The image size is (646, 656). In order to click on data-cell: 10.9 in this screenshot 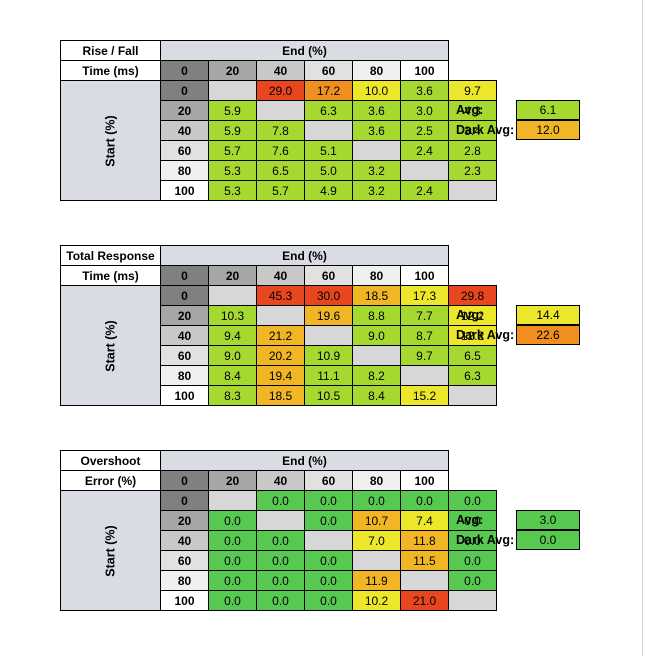, I will do `click(328, 355)`.